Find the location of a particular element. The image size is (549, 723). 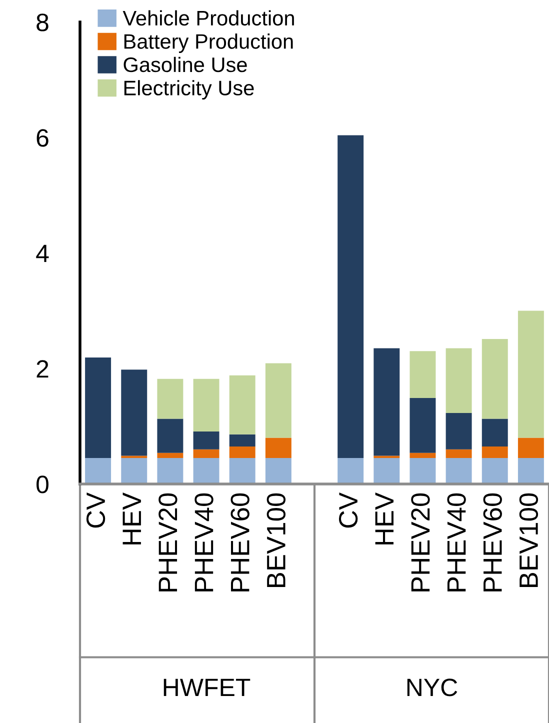

y-tick-label: 6 is located at coordinates (42, 138).